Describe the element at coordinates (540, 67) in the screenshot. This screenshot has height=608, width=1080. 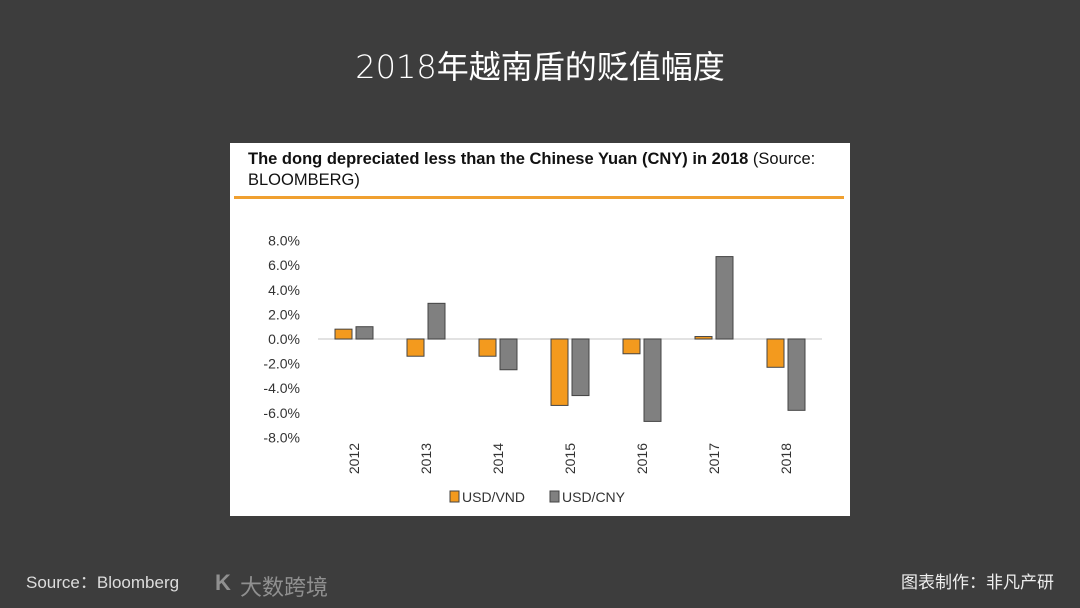
I see `slide-title: 2018年越南盾的贬值幅度` at that location.